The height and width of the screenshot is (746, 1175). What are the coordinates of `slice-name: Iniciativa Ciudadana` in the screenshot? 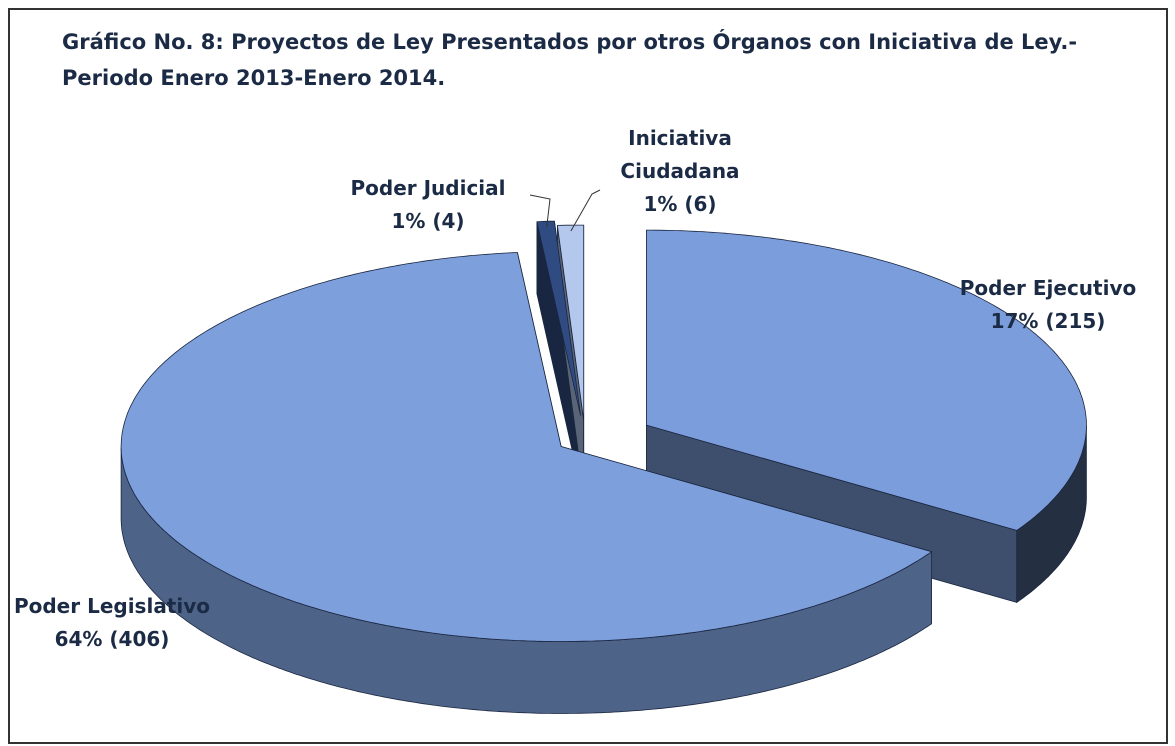 It's located at (680, 154).